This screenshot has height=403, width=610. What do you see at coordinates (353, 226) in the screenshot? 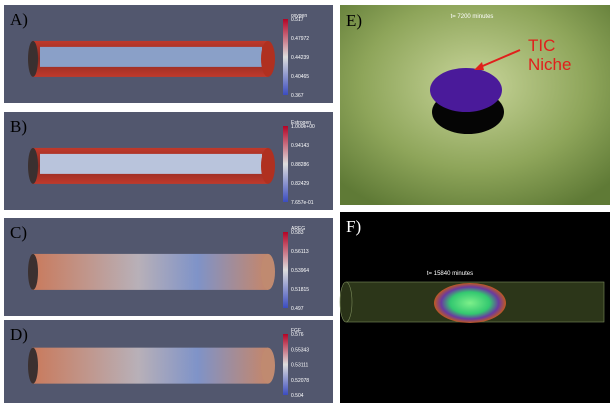
I see `panel-label: F)` at bounding box center [353, 226].